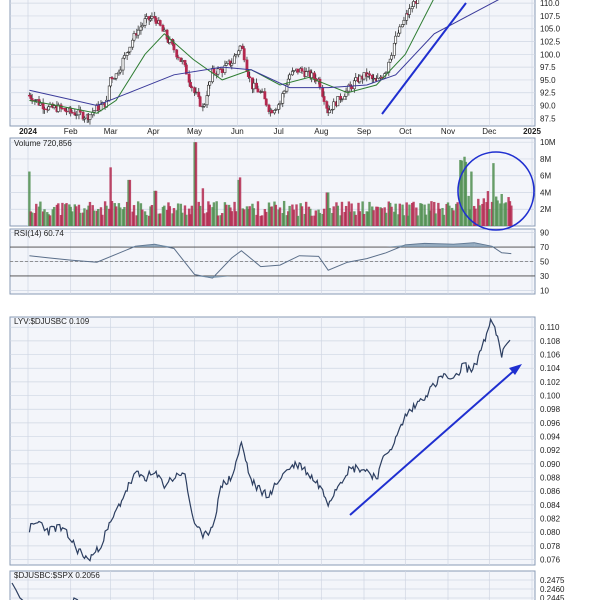 This screenshot has height=605, width=600. Describe the element at coordinates (545, 159) in the screenshot. I see `volume-y-tick-label: 8M` at that location.